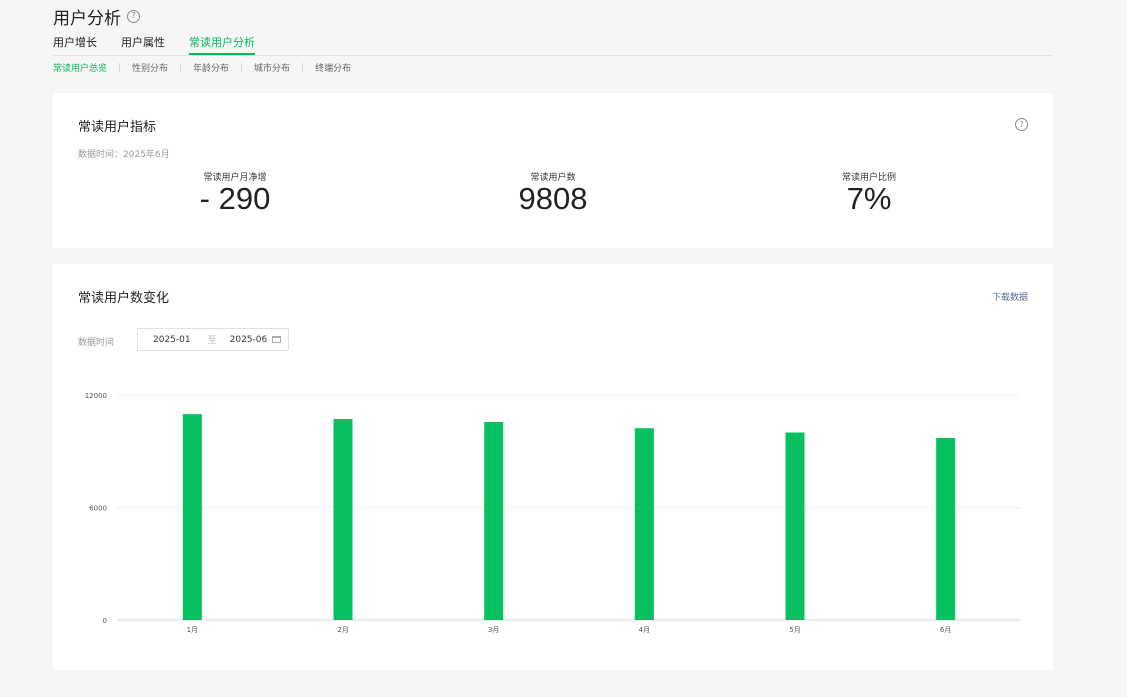  I want to click on metric-value: - 290, so click(235, 198).